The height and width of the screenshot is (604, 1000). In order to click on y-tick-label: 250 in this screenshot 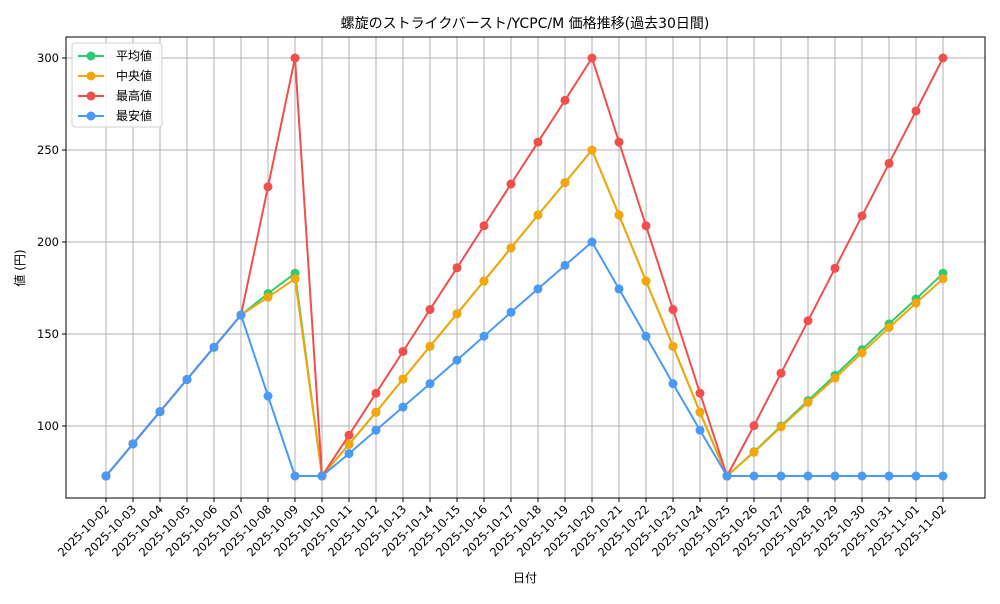, I will do `click(48, 150)`.